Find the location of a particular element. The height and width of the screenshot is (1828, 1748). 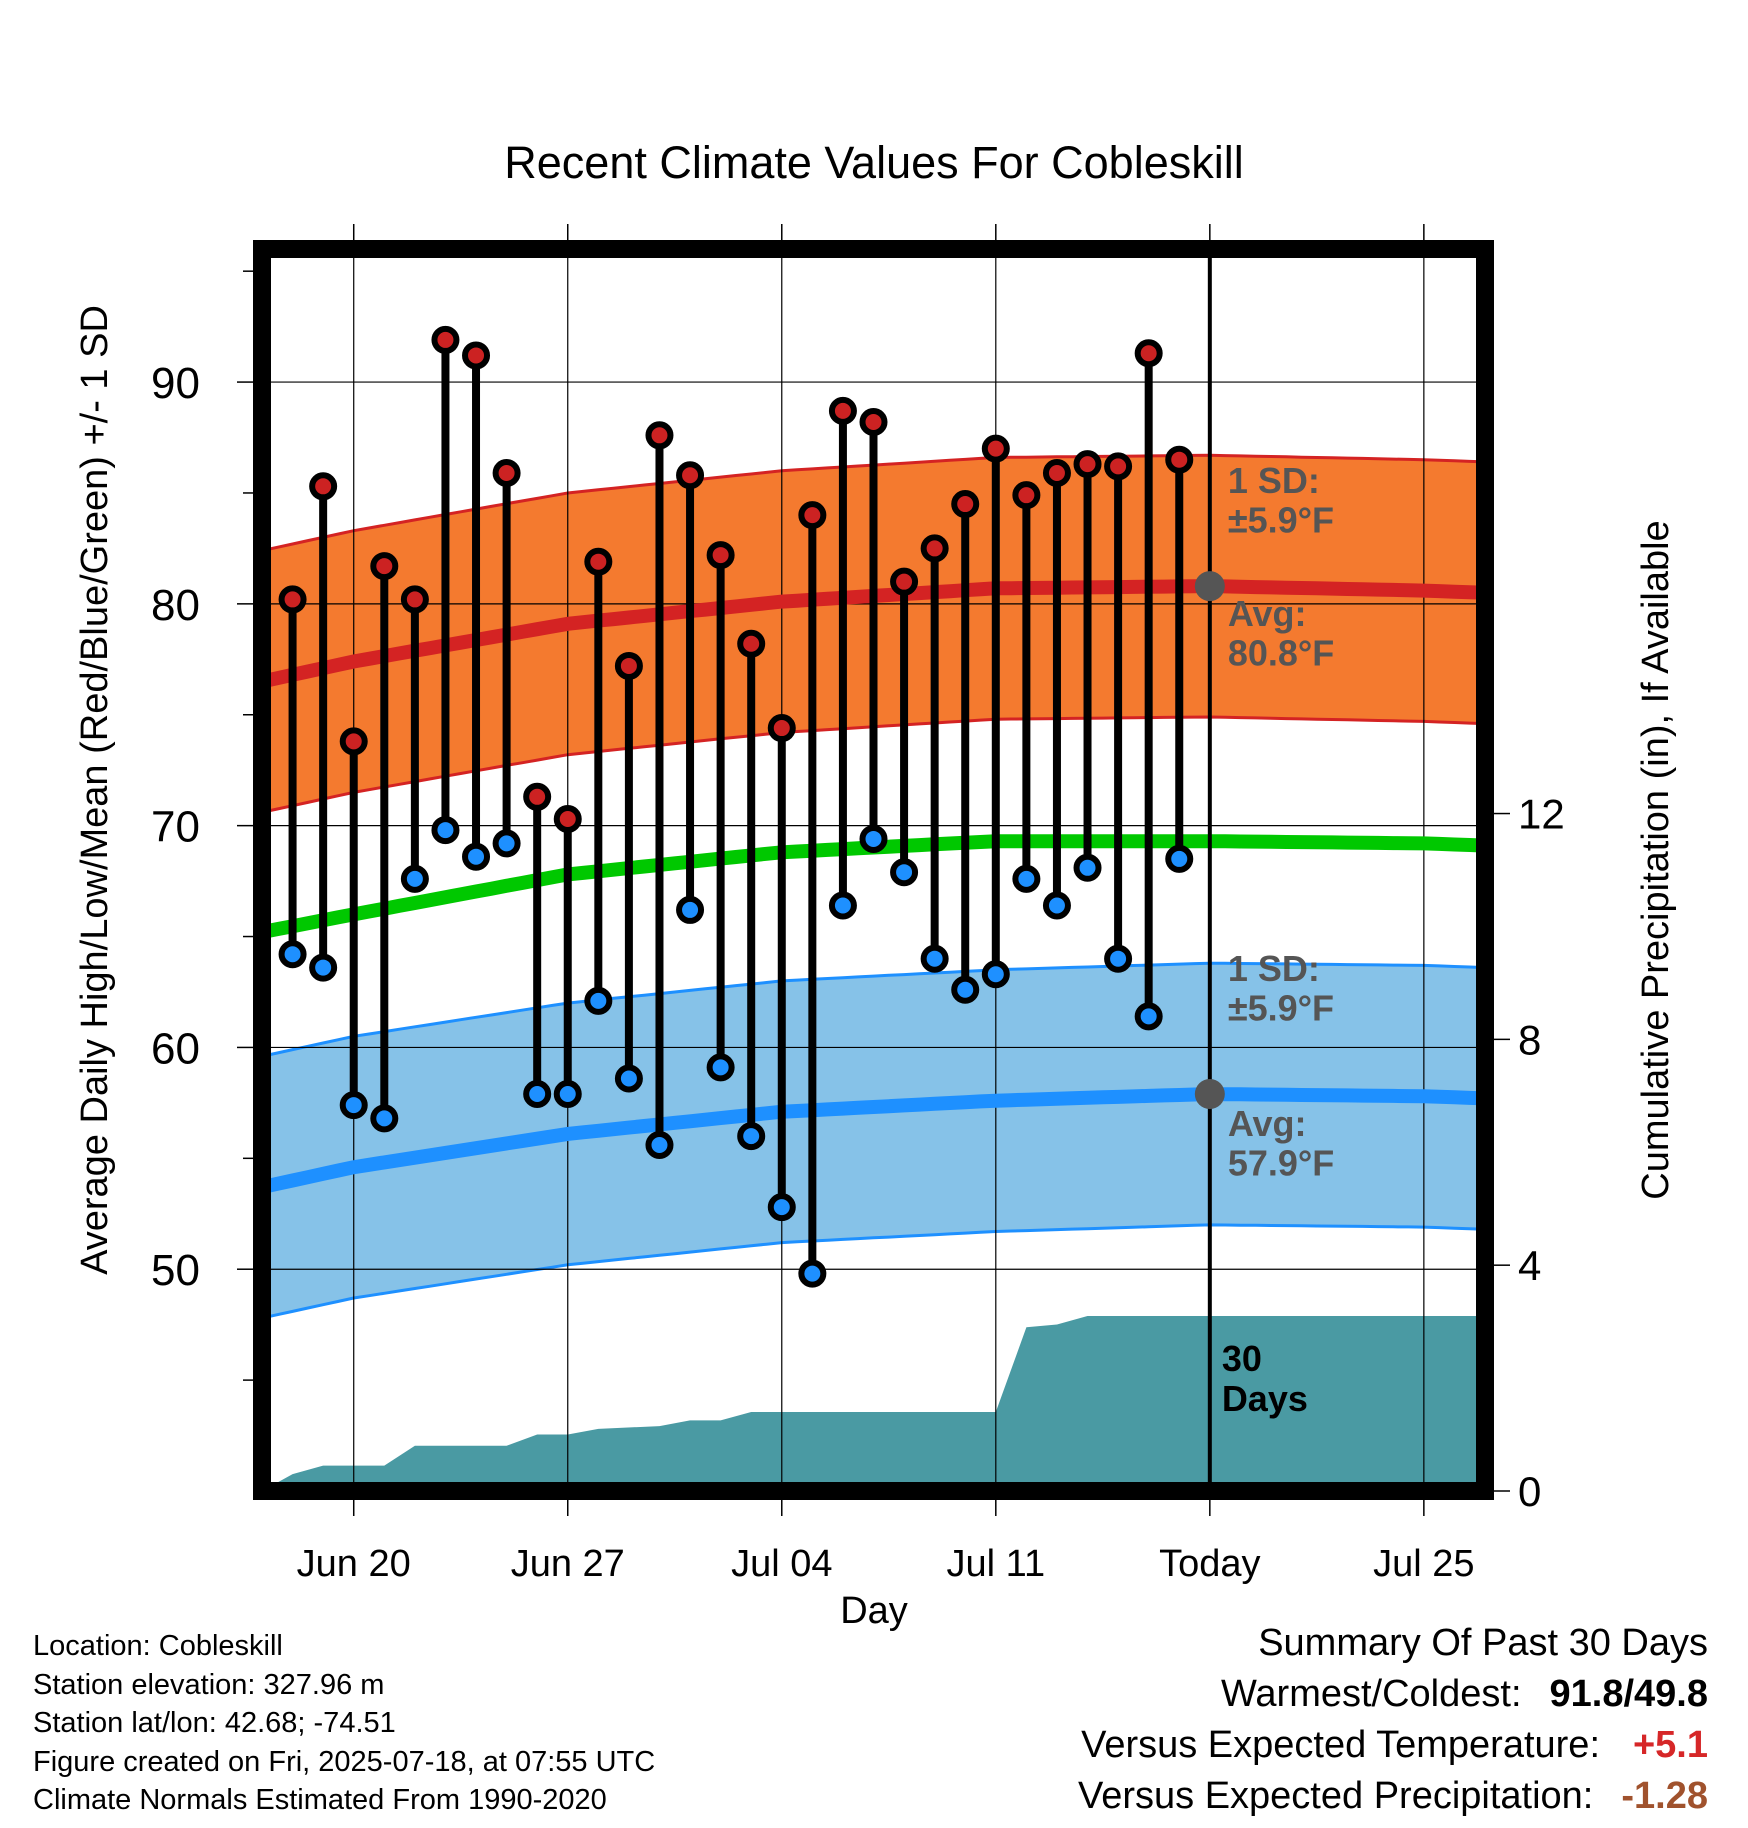

y-tick-label: 50 is located at coordinates (175, 1270).